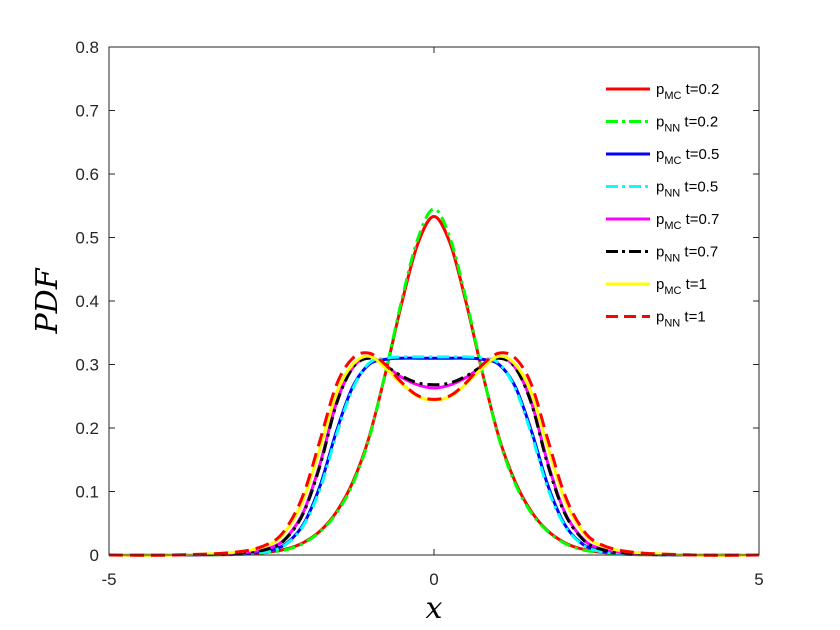 The height and width of the screenshot is (630, 840). I want to click on legend-label-1: pMC t=0.2, so click(687, 91).